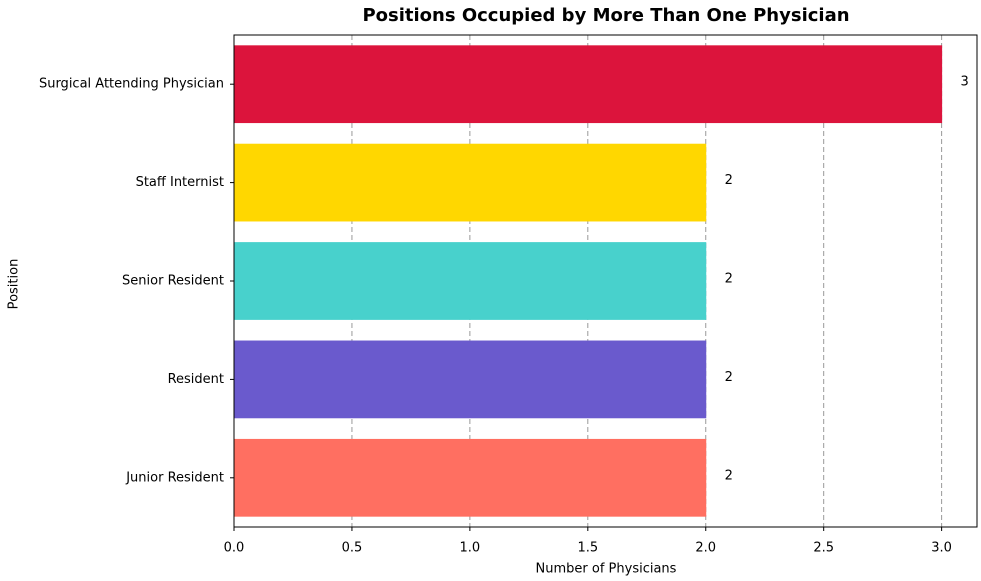  Describe the element at coordinates (606, 569) in the screenshot. I see `x-axis-label: Number of Physicians` at that location.